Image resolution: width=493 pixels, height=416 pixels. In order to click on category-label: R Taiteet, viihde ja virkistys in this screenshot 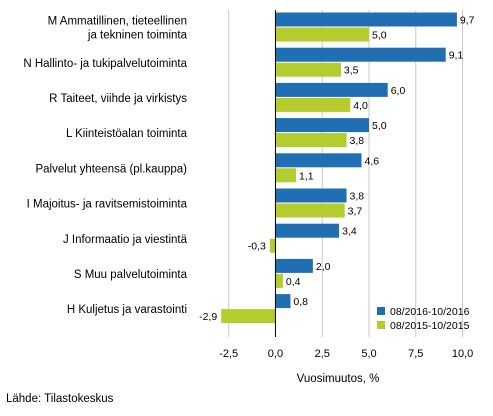, I will do `click(118, 99)`.